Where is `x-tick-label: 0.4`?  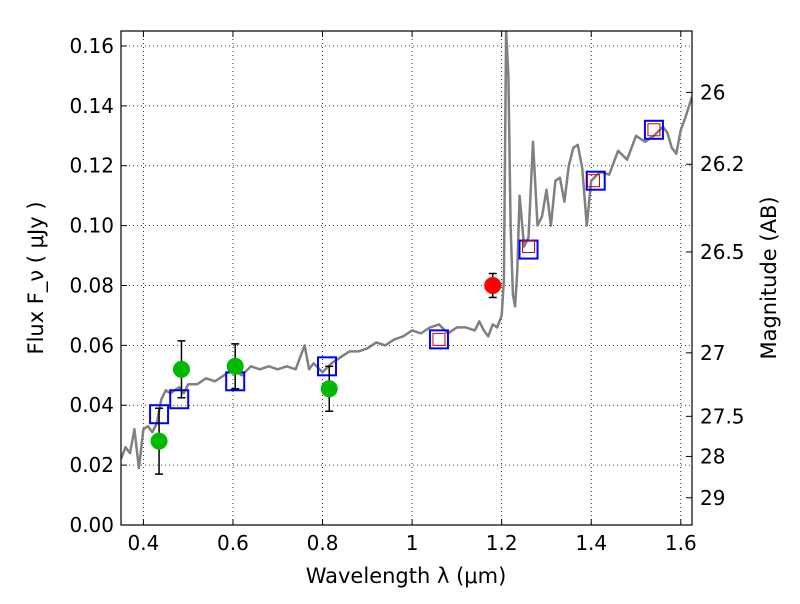 x-tick-label: 0.4 is located at coordinates (143, 543).